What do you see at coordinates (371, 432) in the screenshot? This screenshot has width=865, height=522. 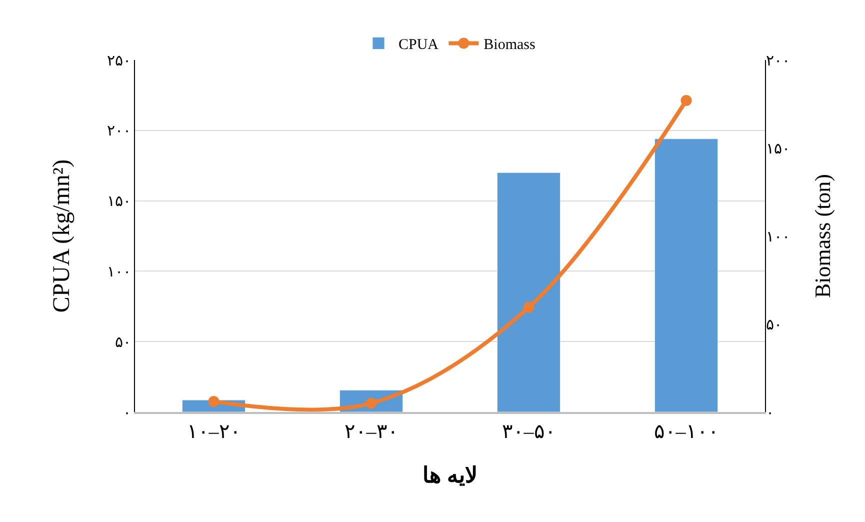 I see `x-tick-label: ۲۰–۳۰` at bounding box center [371, 432].